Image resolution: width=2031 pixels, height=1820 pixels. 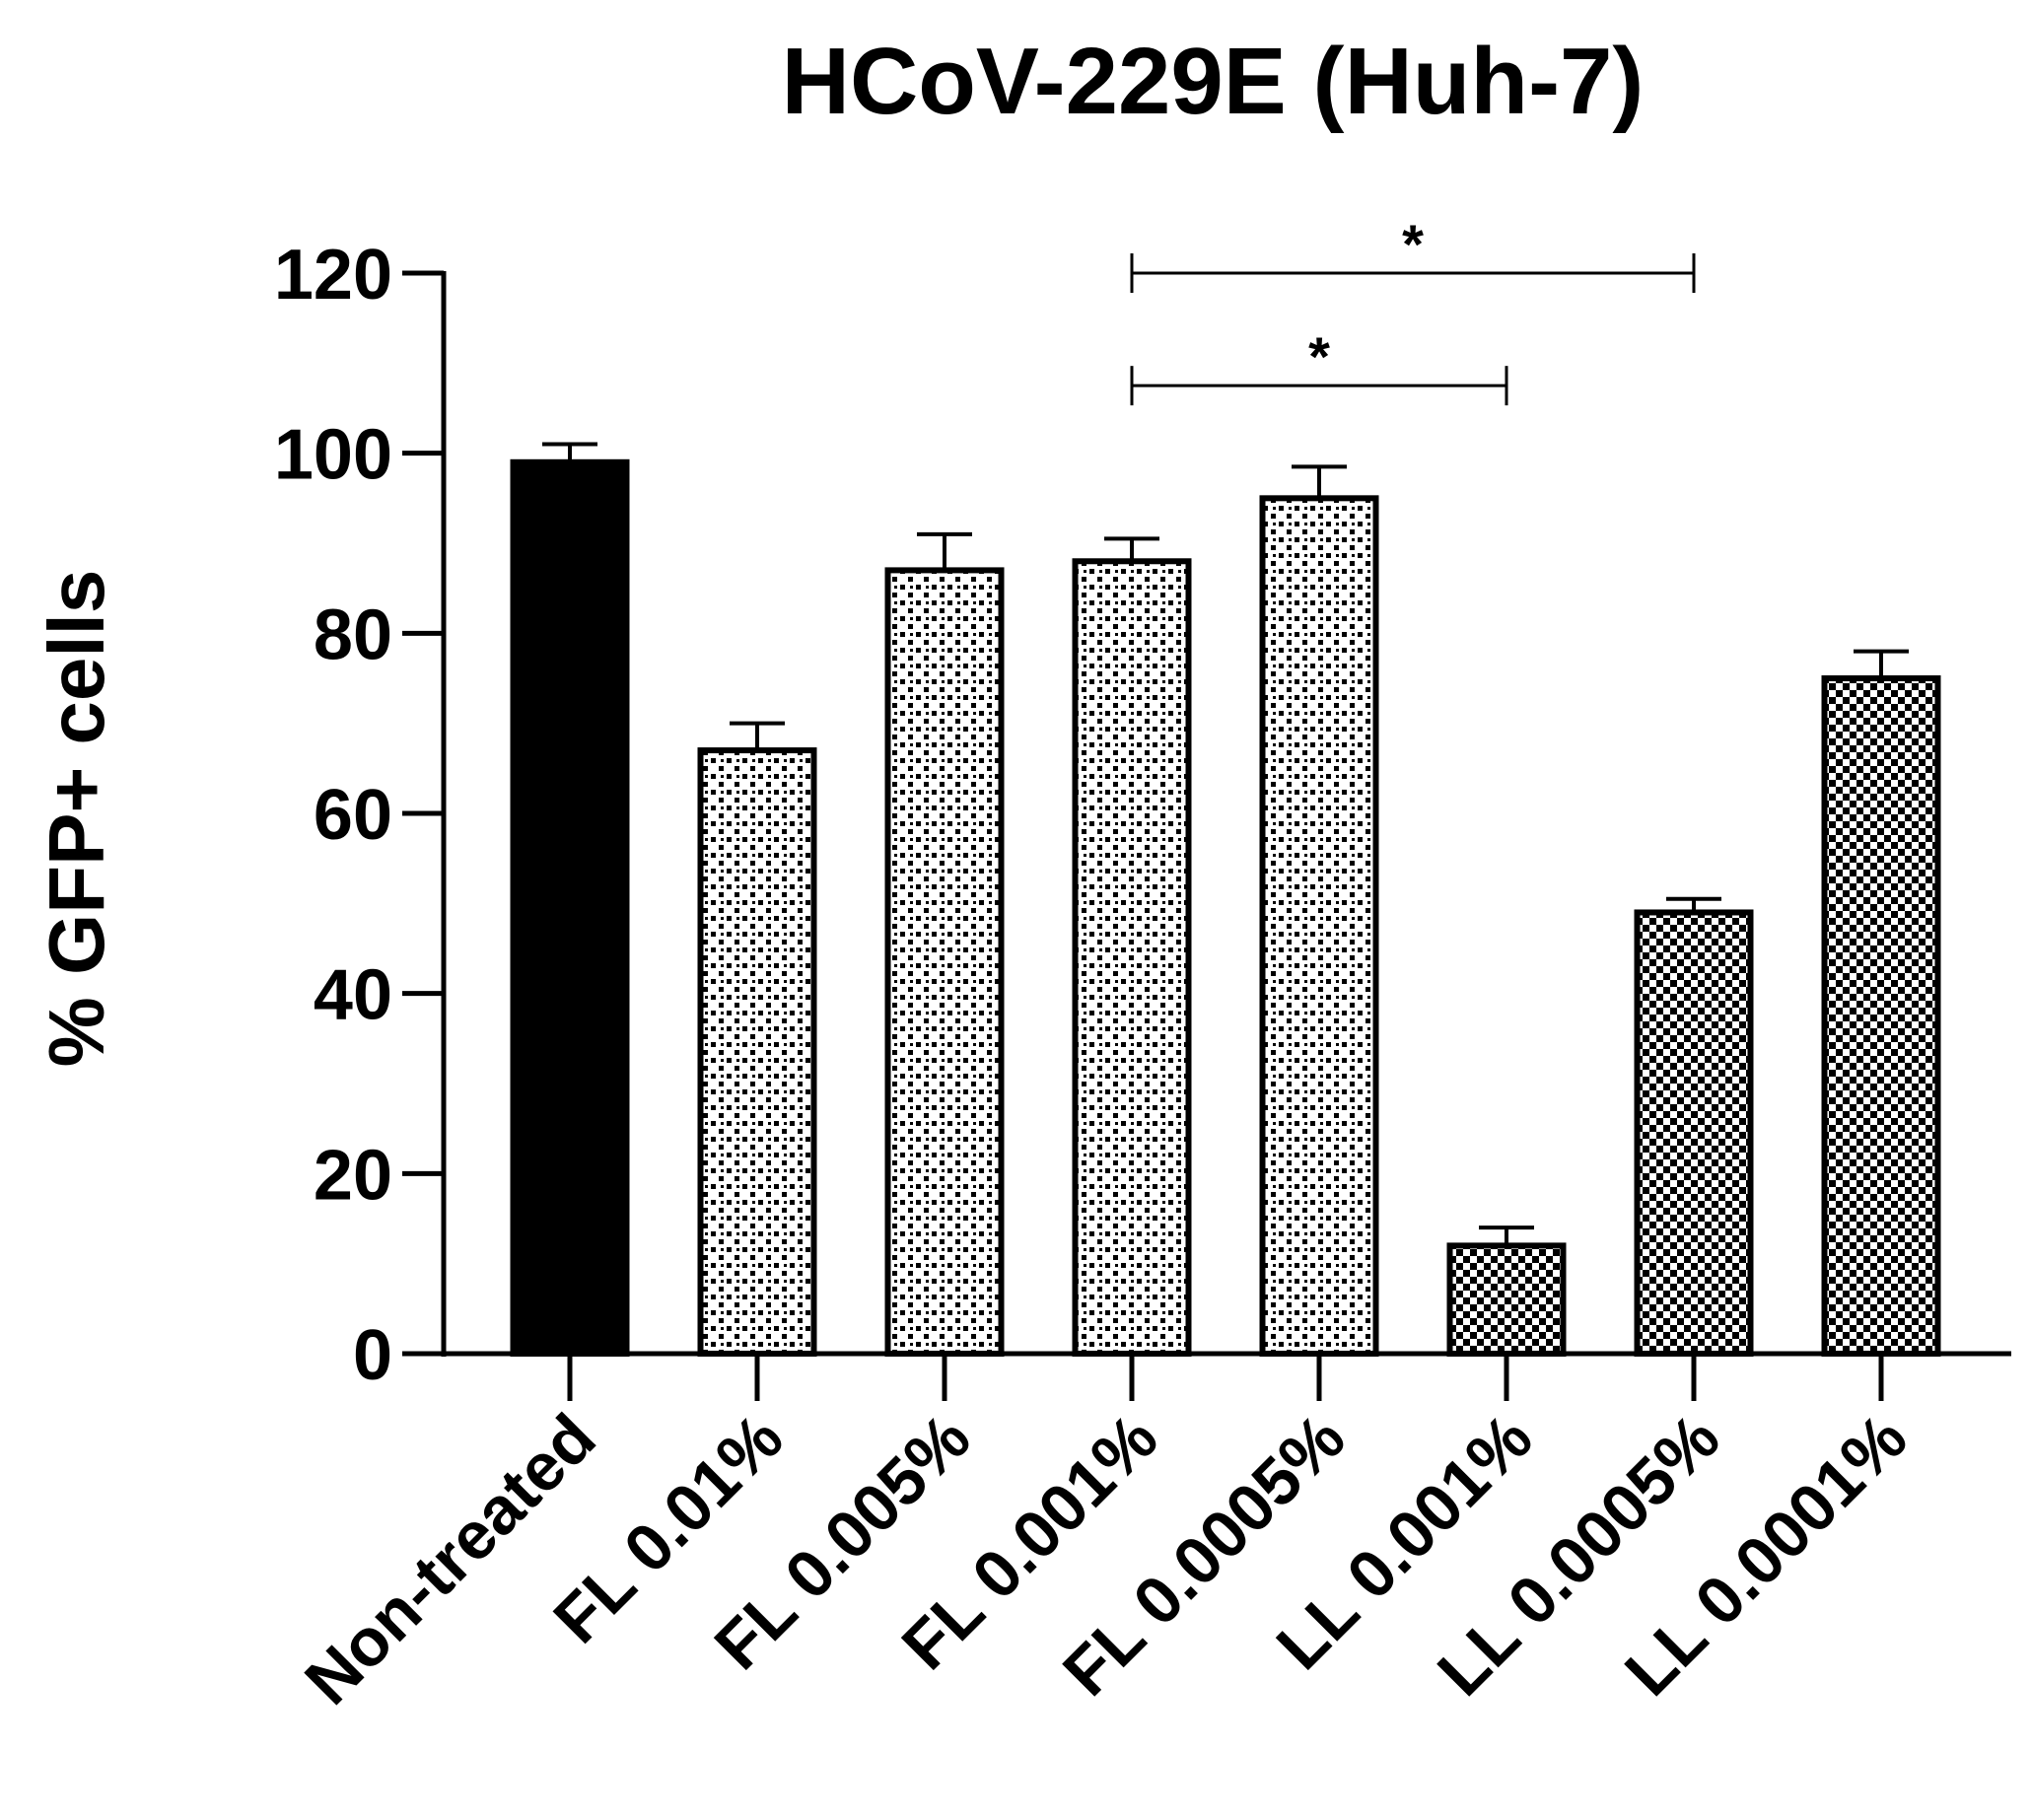 What do you see at coordinates (1319, 356) in the screenshot?
I see `significance-label-2: *` at bounding box center [1319, 356].